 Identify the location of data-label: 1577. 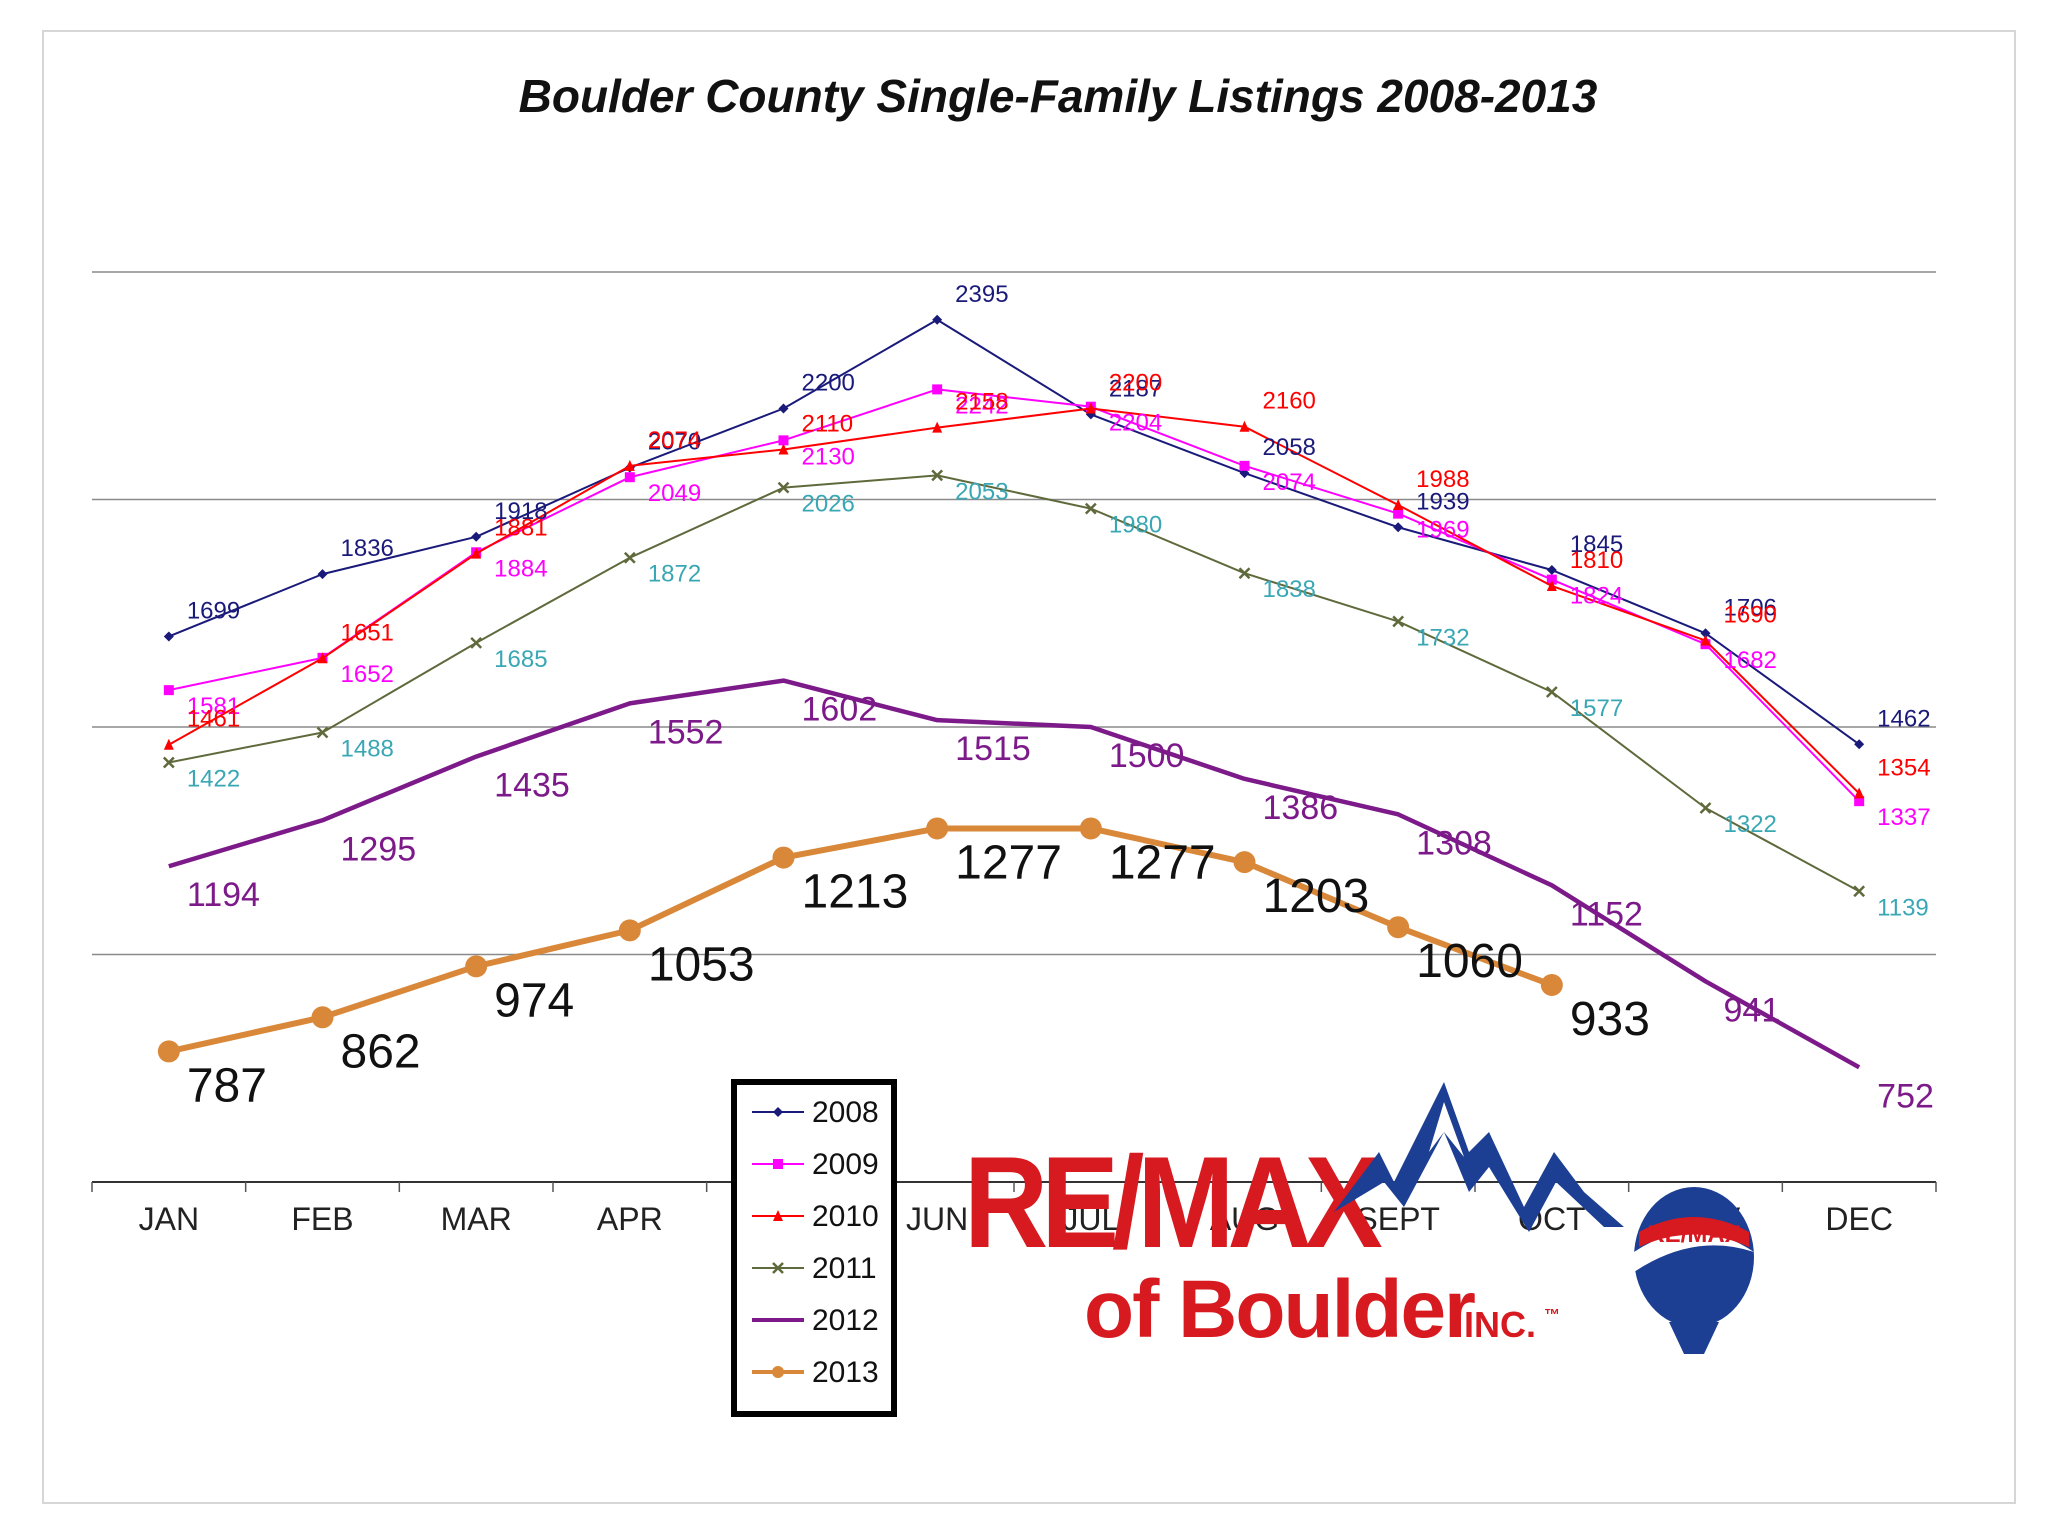
(1596, 708).